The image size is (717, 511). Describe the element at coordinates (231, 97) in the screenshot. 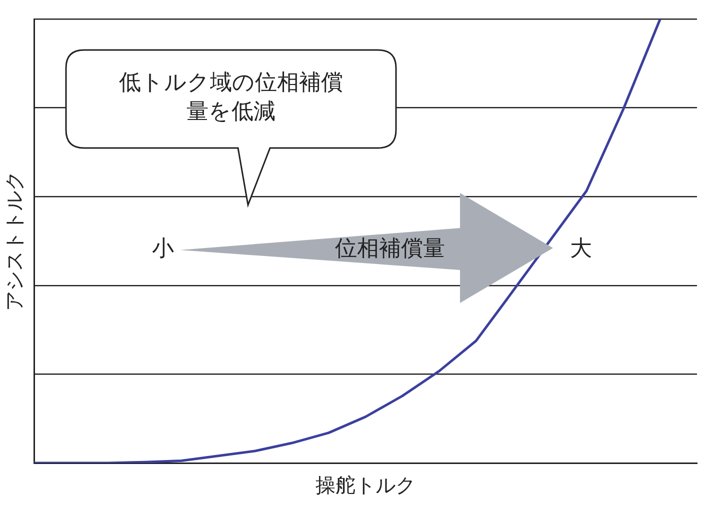

I see `annotation: 低トルク域の位相補償量を低減` at that location.